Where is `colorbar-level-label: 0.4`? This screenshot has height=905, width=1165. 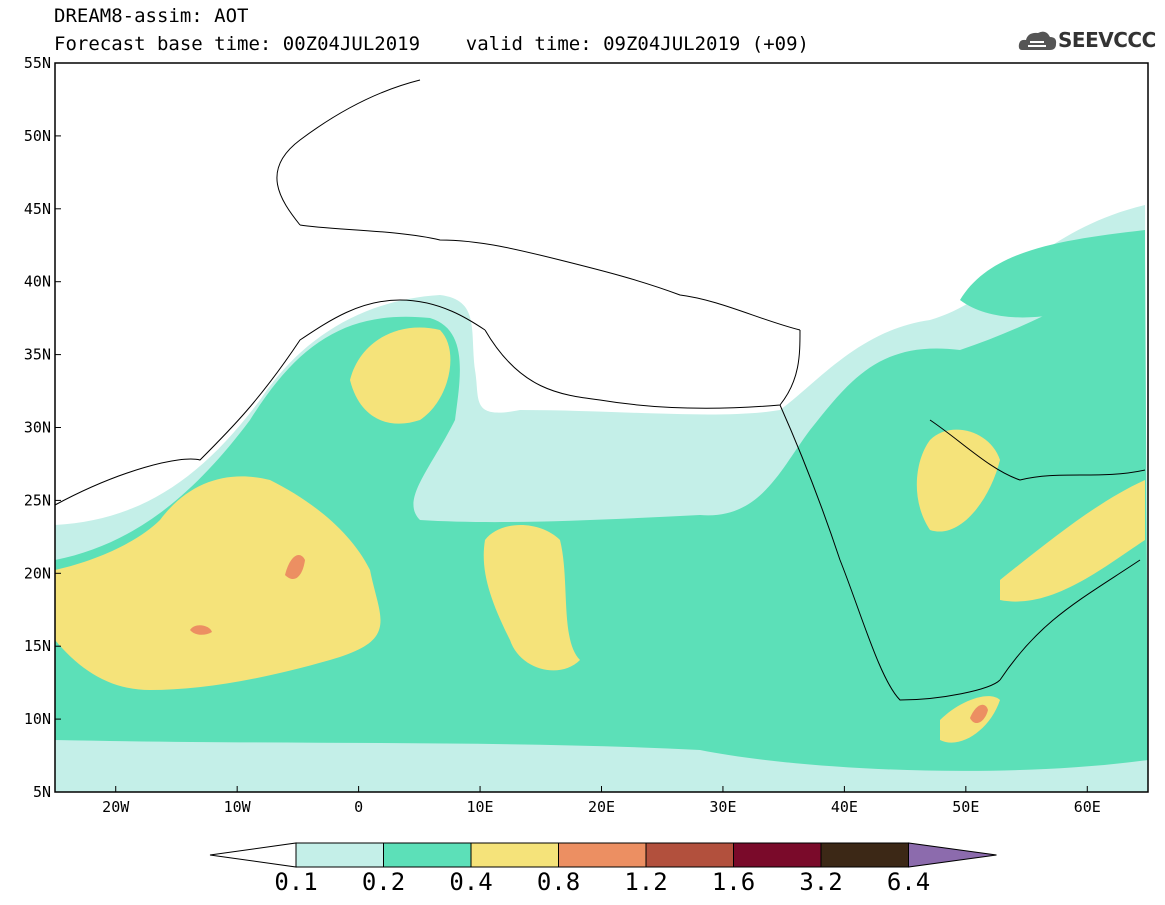 colorbar-level-label: 0.4 is located at coordinates (471, 882).